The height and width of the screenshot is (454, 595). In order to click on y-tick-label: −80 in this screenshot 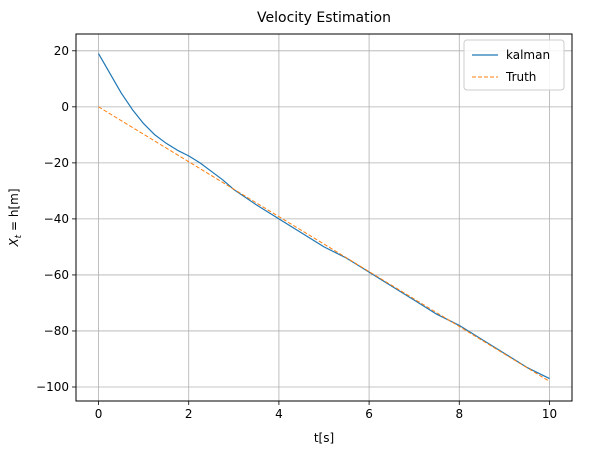, I will do `click(56, 331)`.